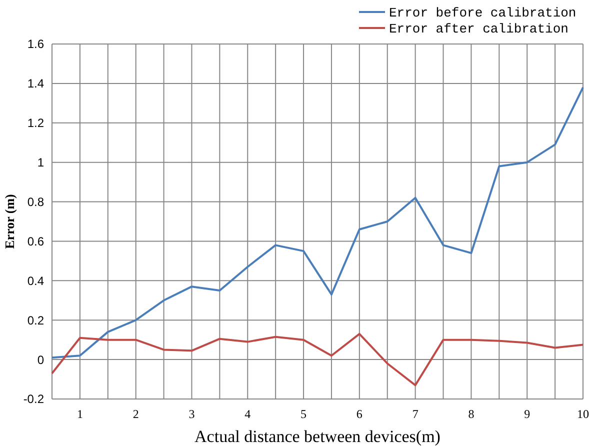 Image resolution: width=589 pixels, height=446 pixels. Describe the element at coordinates (35, 83) in the screenshot. I see `y-tick-label: 1.4` at that location.